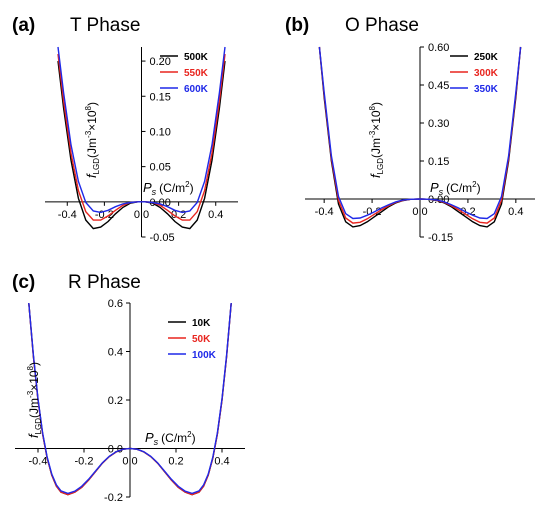 The width and height of the screenshot is (550, 512). I want to click on panel-title: R Phase, so click(104, 282).